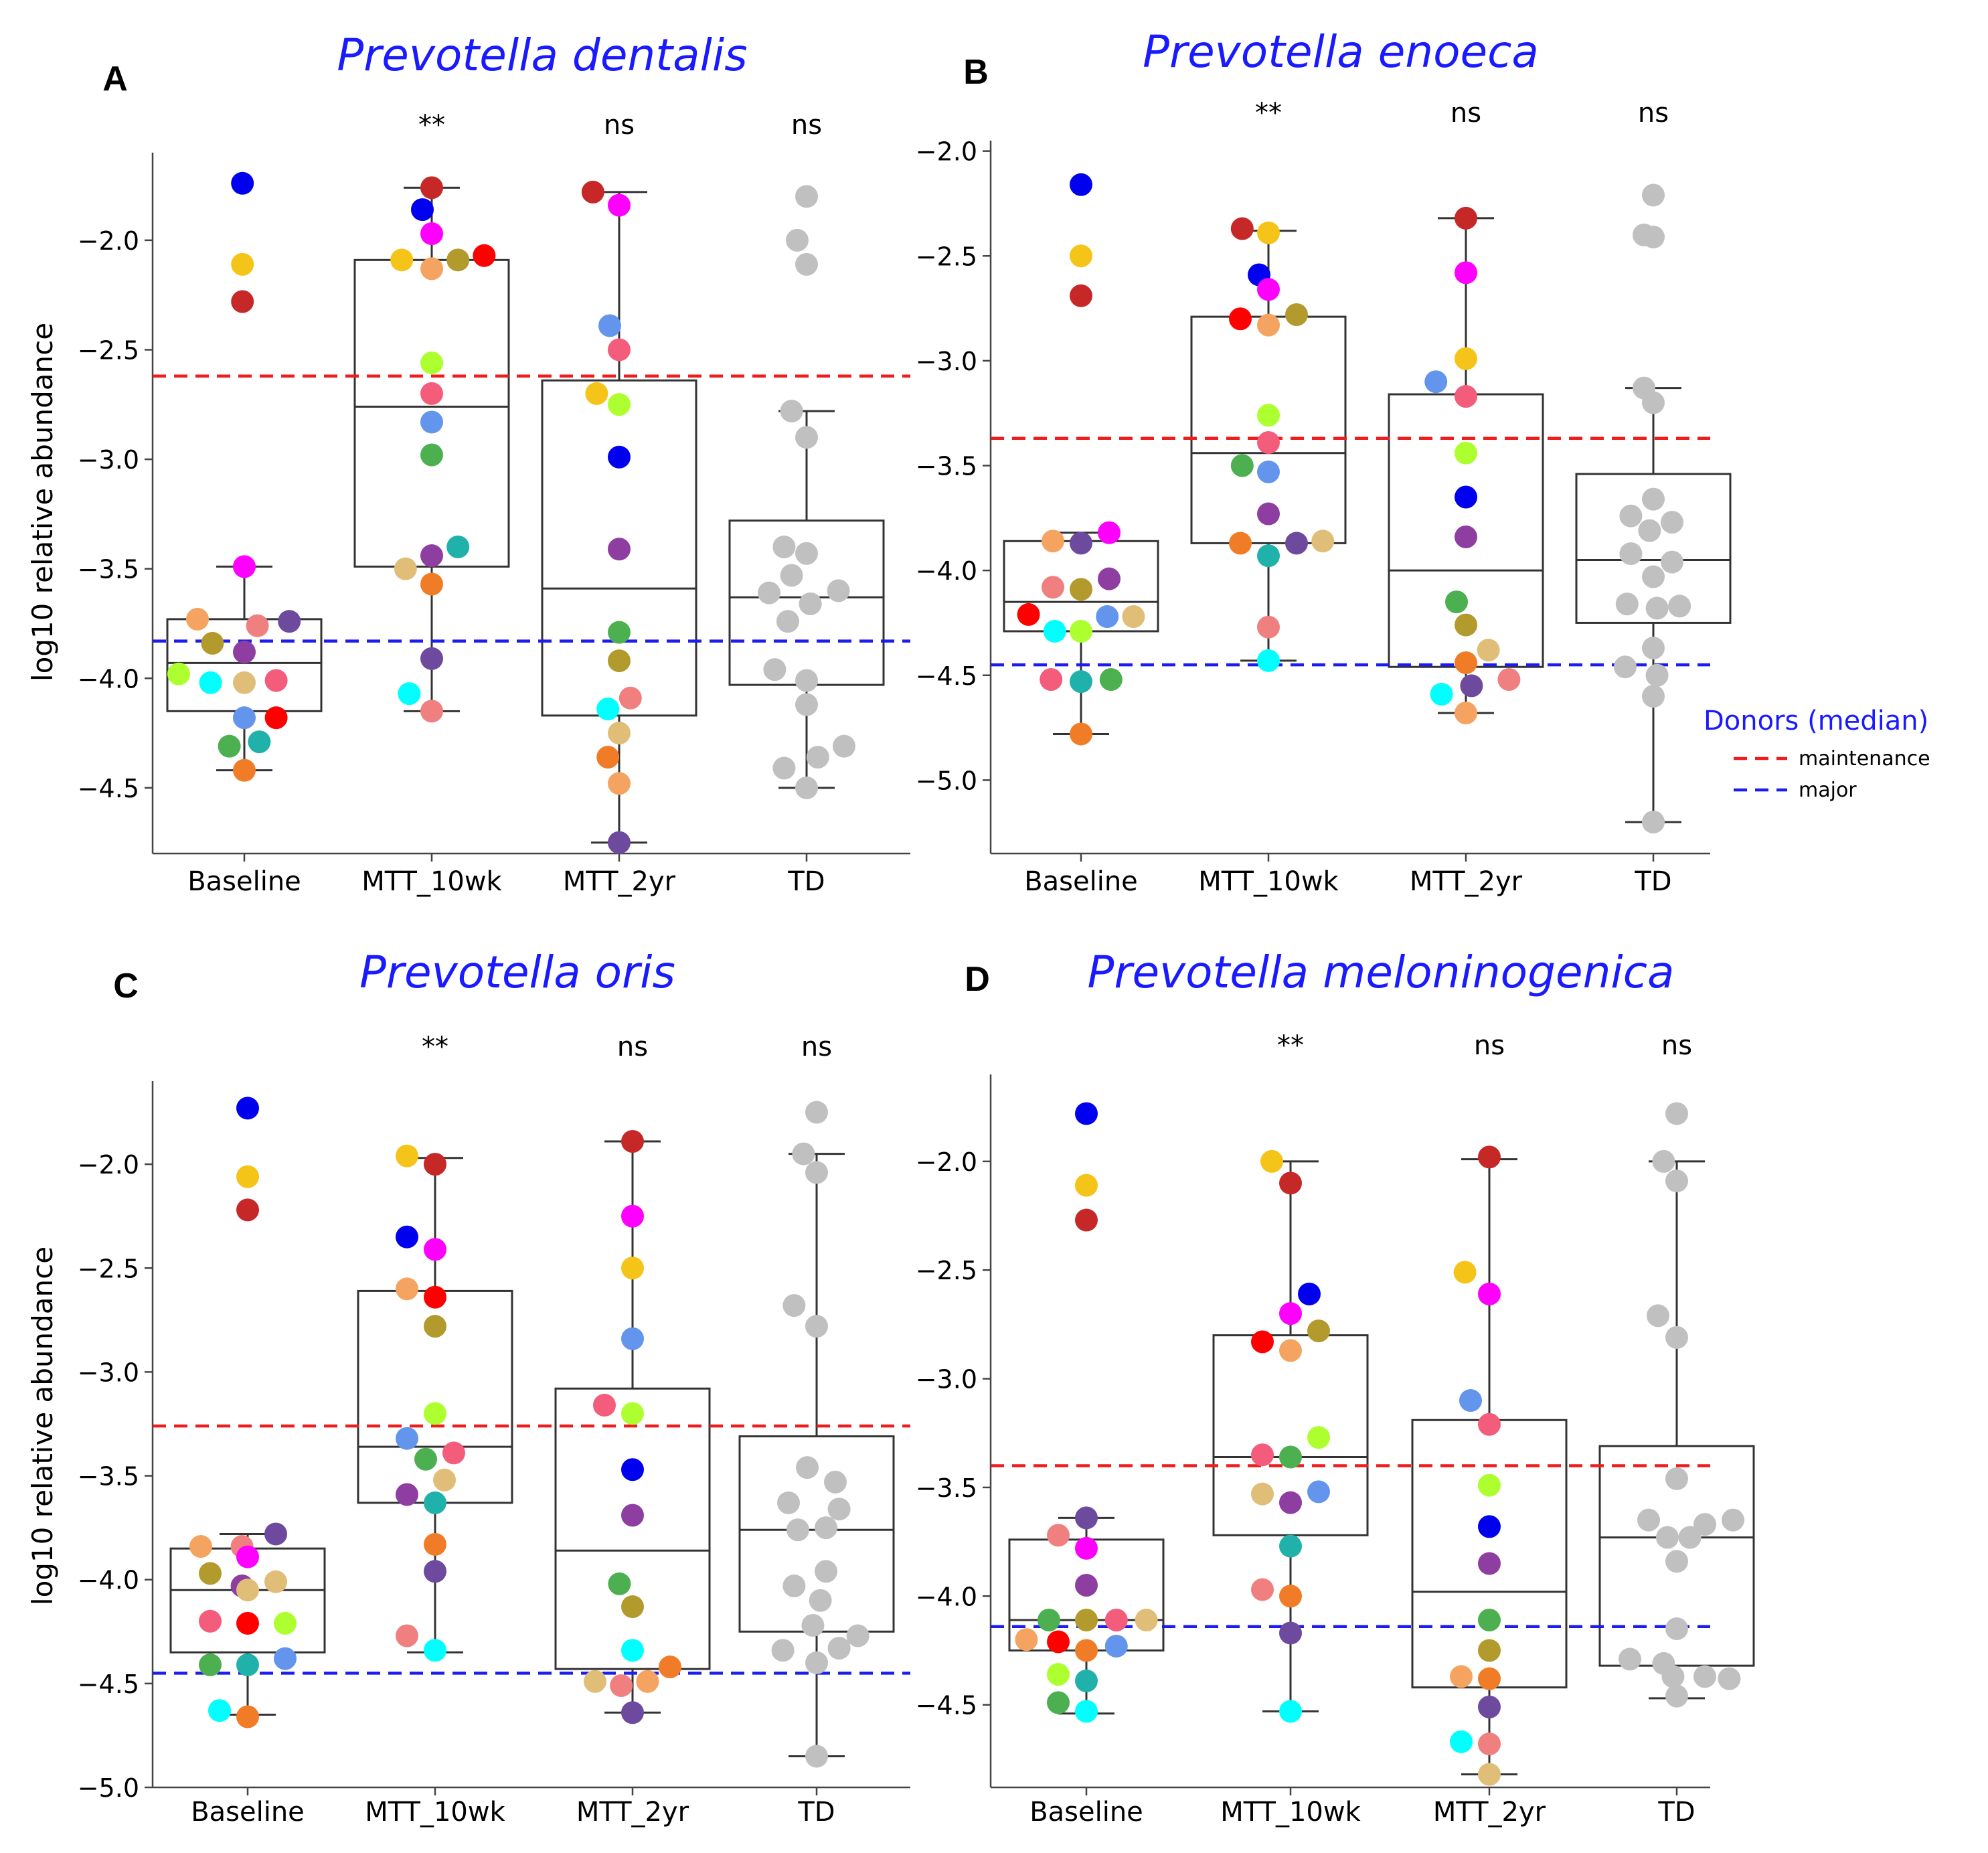 The height and width of the screenshot is (1853, 1988). Describe the element at coordinates (1681, 1405) in the screenshot. I see `points-td` at that location.